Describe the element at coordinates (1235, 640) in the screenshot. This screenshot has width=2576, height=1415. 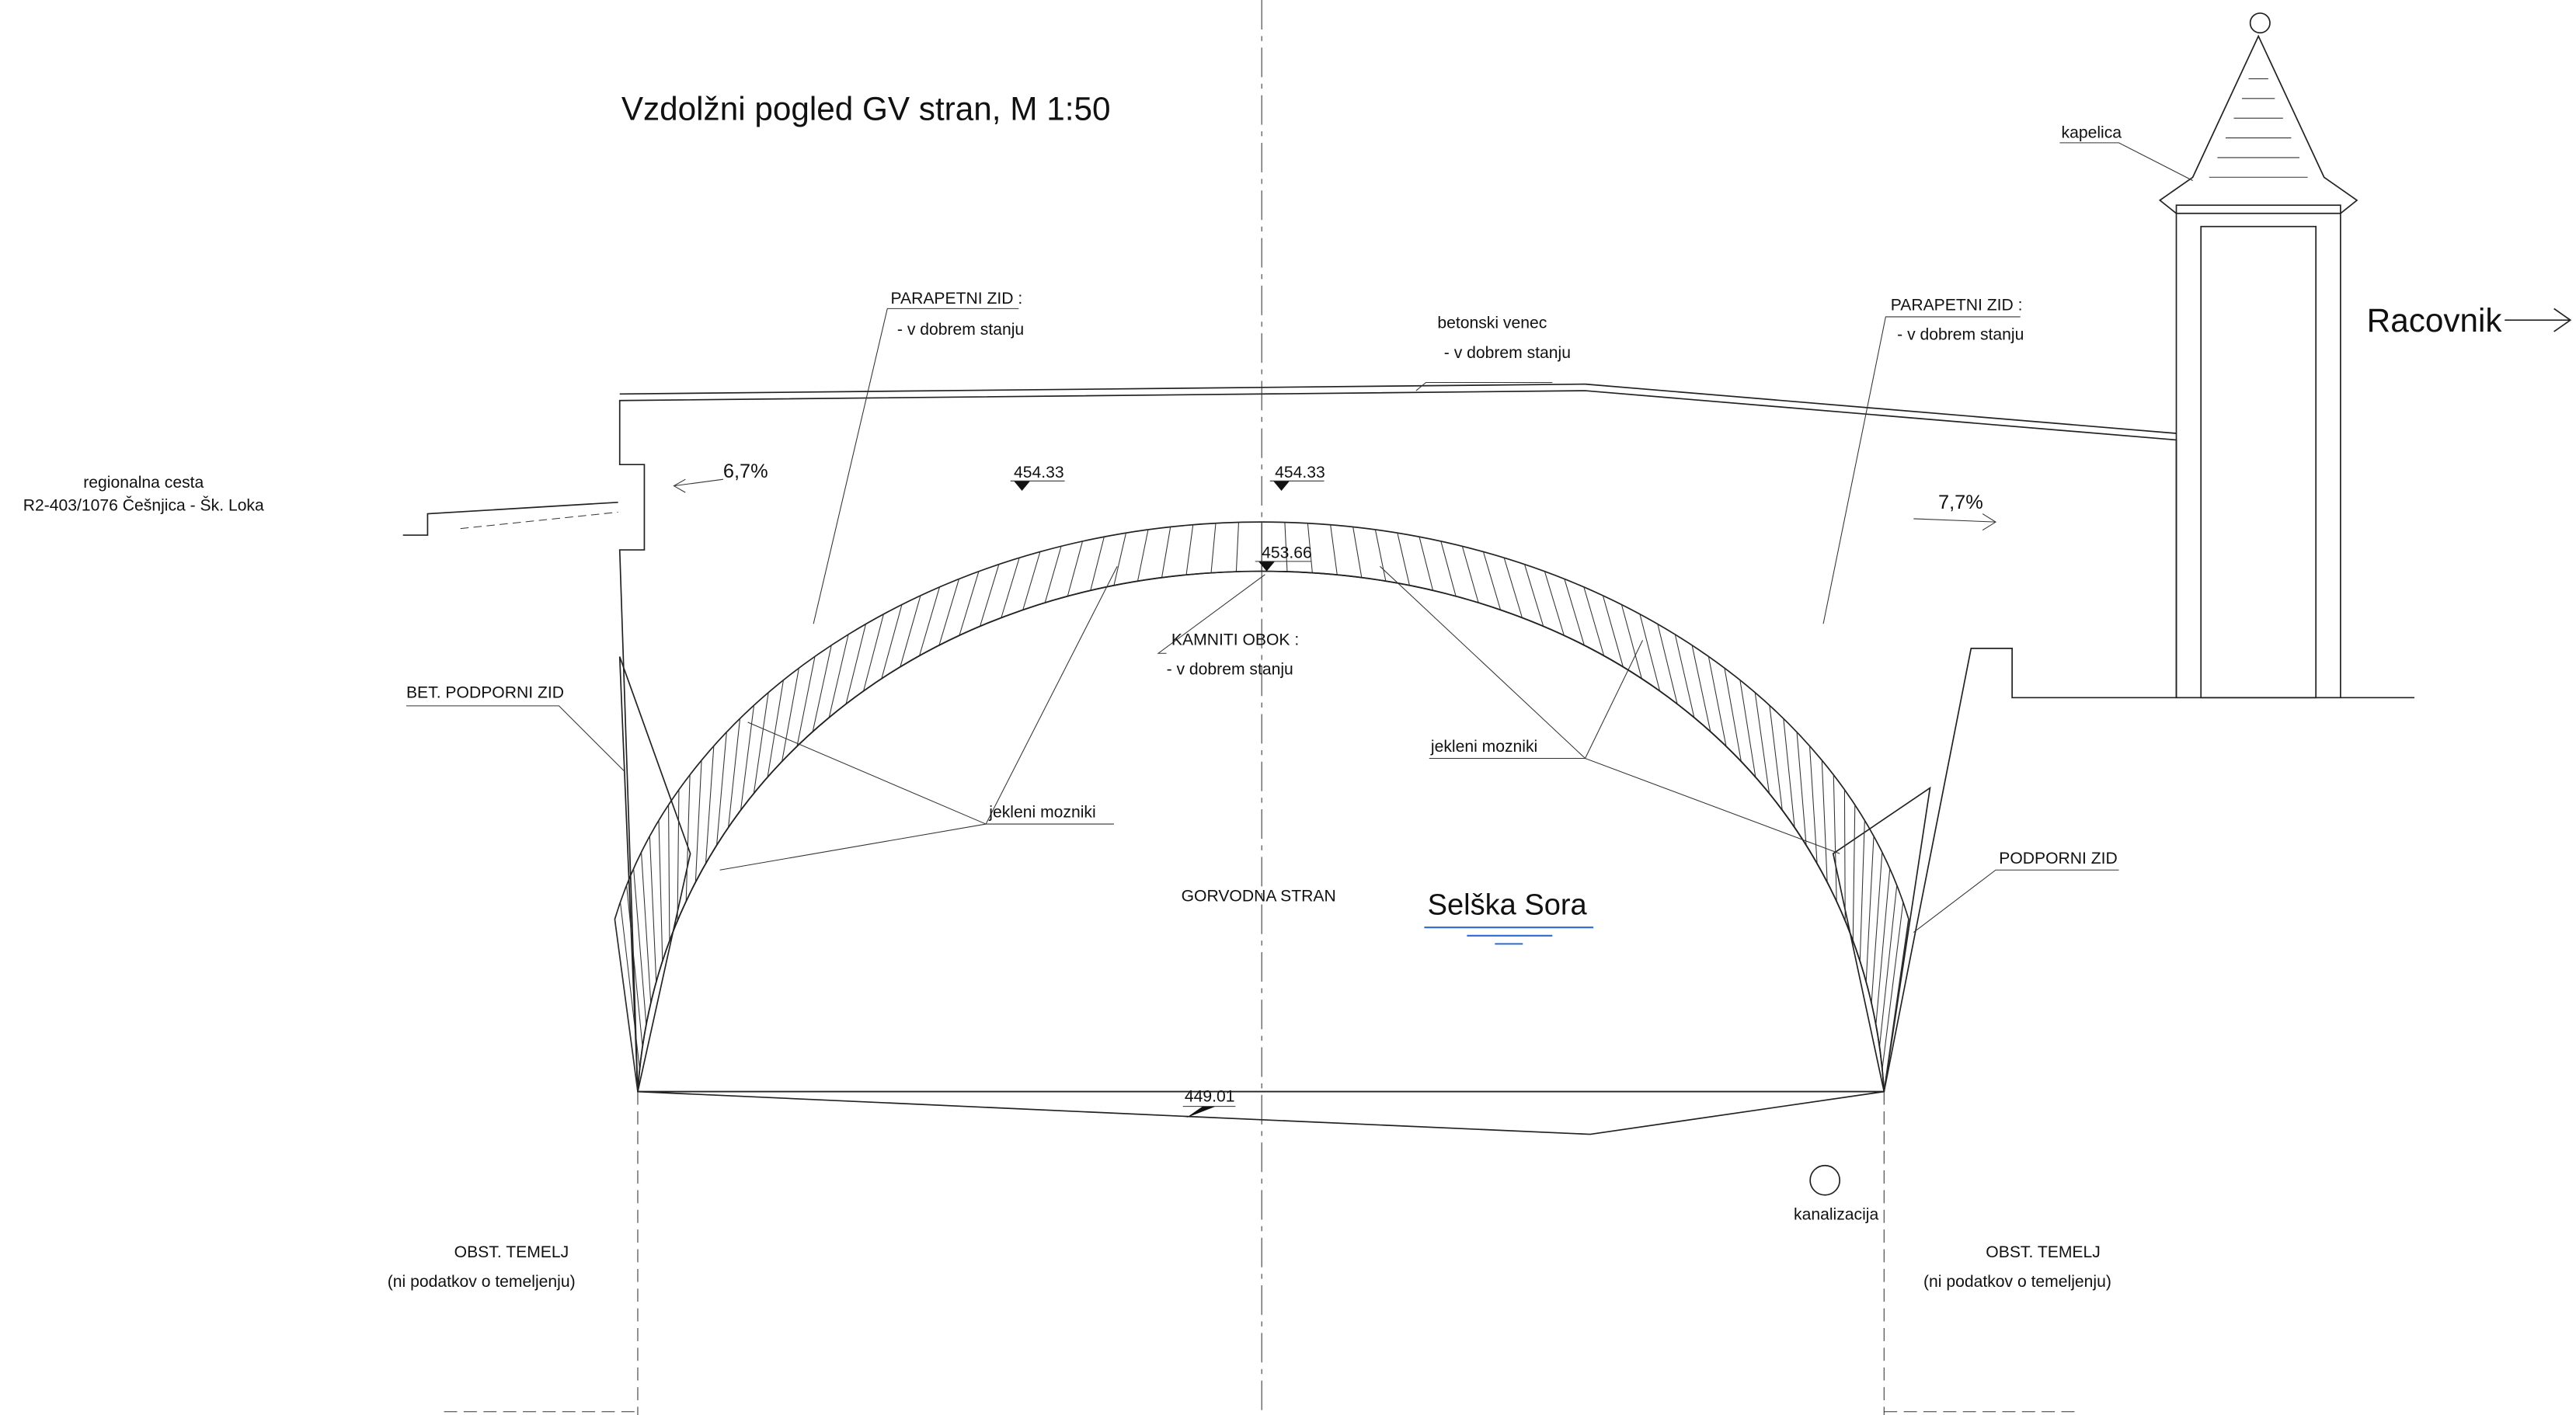
I see `label: KAMNITI OBOK :` at that location.